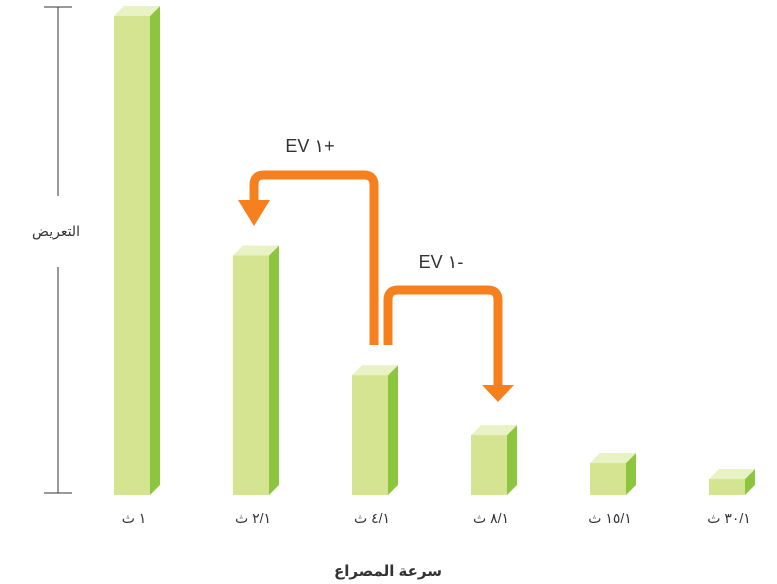 This screenshot has width=777, height=584. I want to click on x-tick-label-2: ٤/١ ث, so click(372, 518).